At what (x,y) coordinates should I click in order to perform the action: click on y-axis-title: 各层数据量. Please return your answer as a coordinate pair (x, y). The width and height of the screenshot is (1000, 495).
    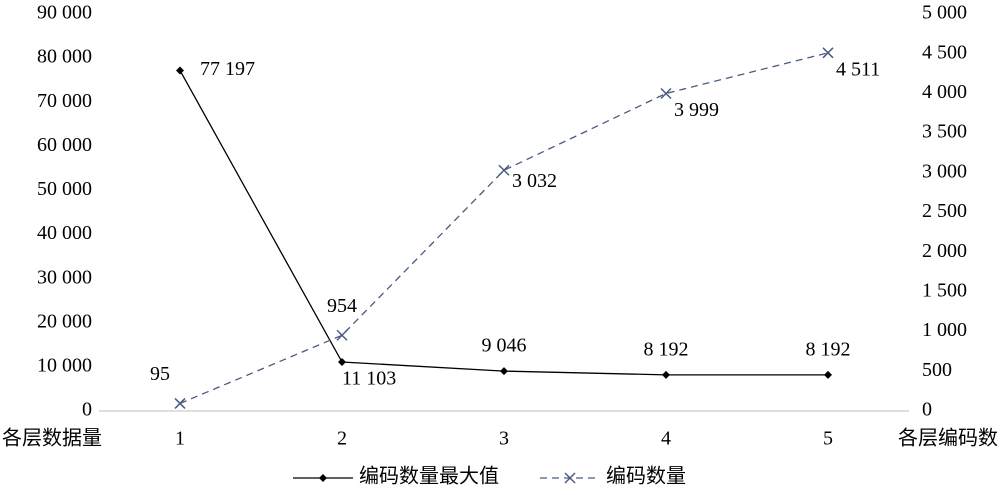
    Looking at the image, I should click on (52, 438).